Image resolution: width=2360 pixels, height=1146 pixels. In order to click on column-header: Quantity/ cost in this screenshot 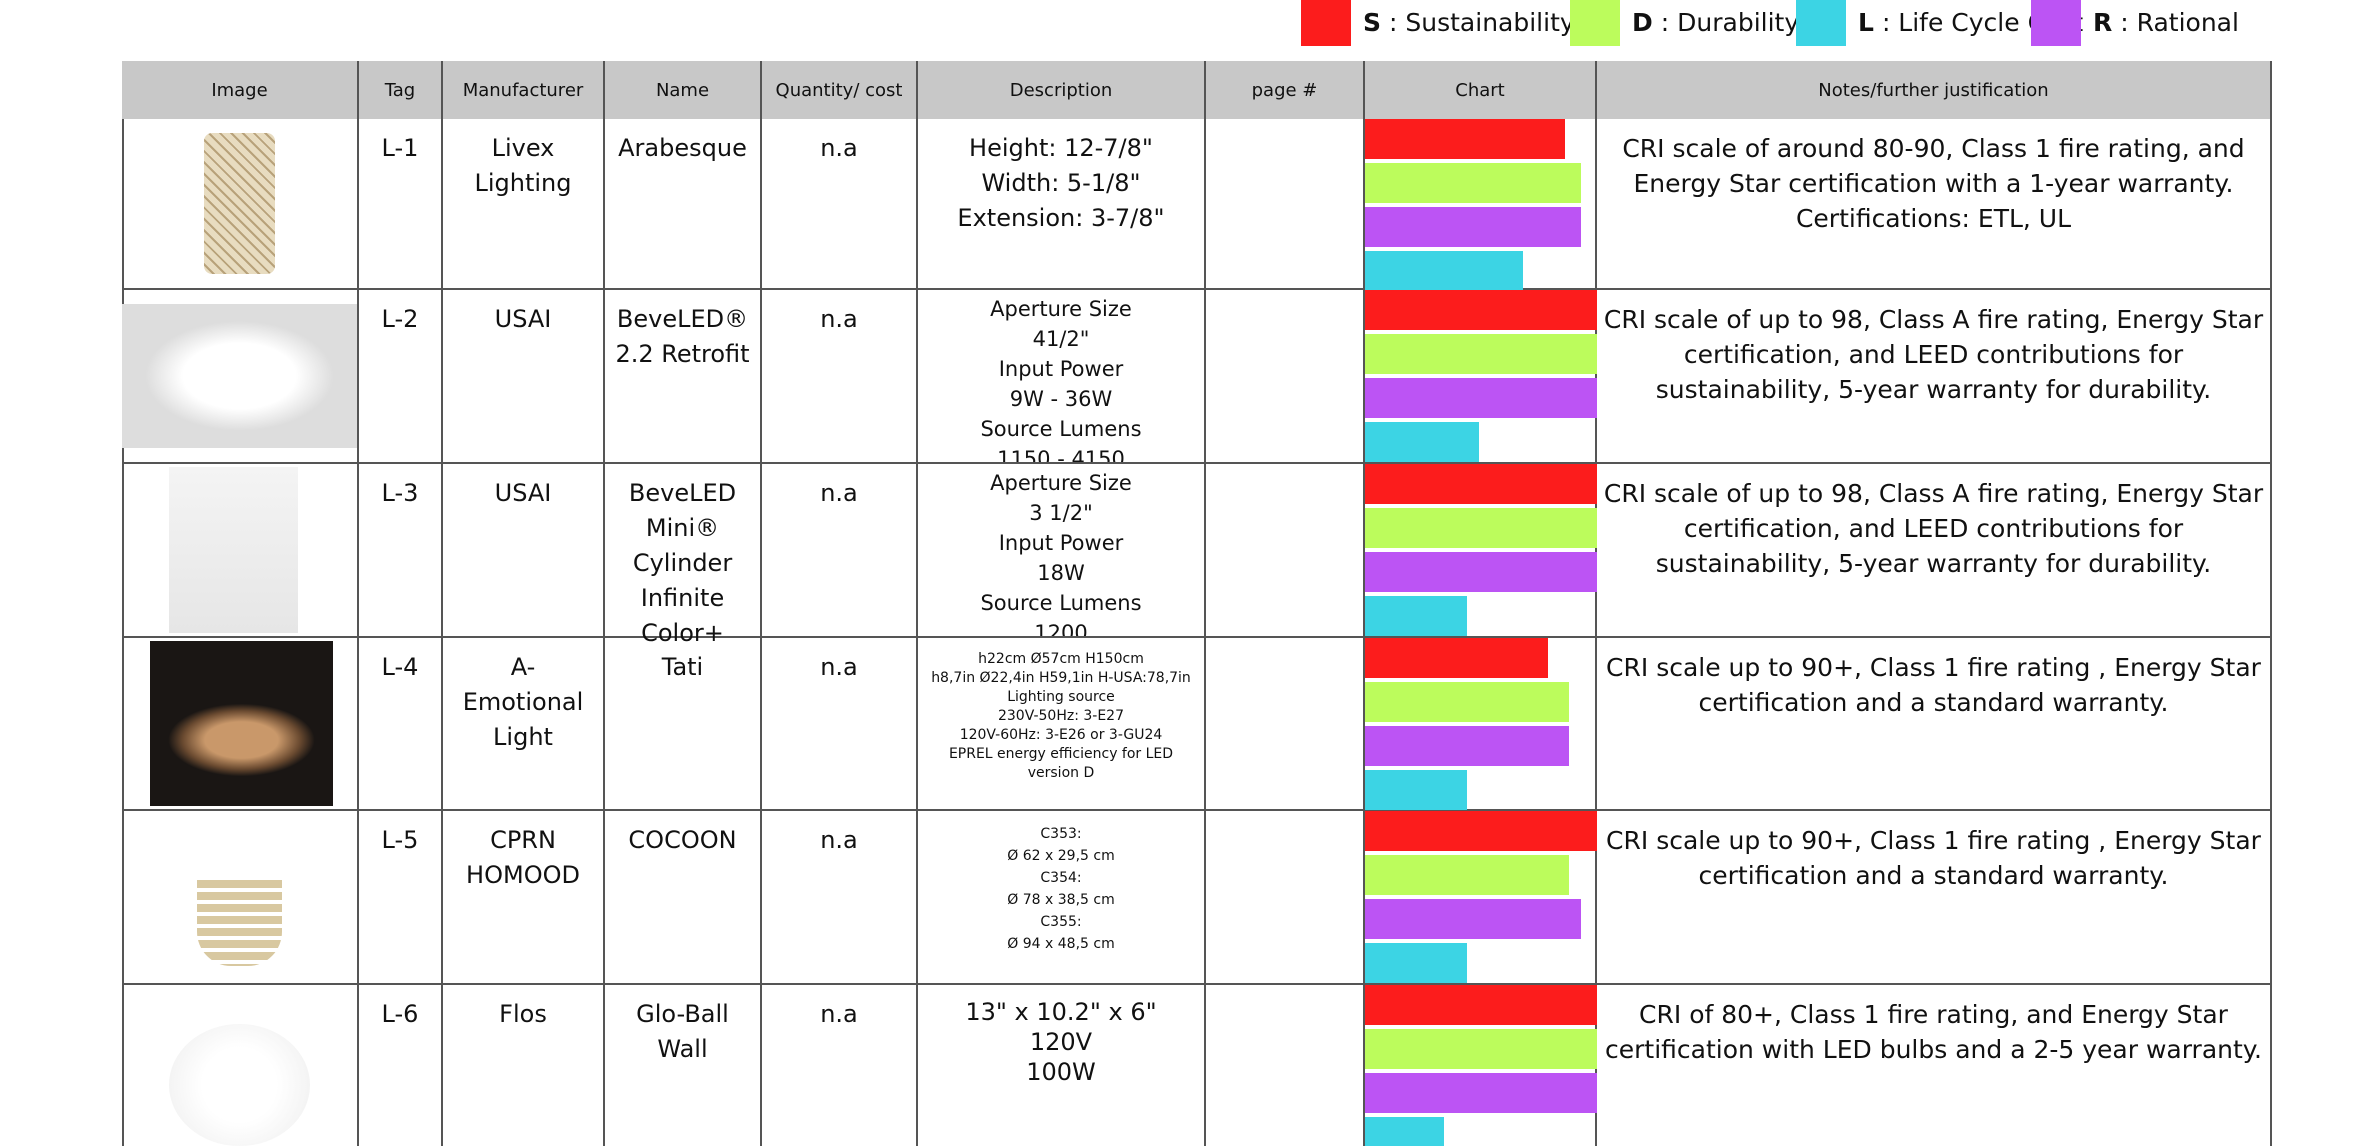, I will do `click(840, 90)`.